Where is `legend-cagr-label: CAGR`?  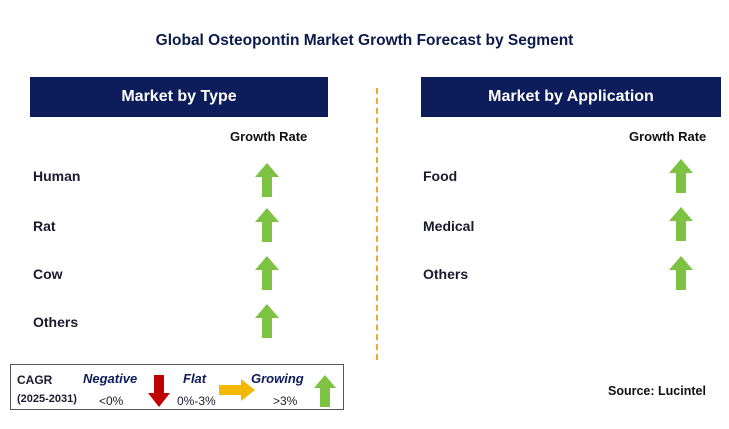 legend-cagr-label: CAGR is located at coordinates (35, 380).